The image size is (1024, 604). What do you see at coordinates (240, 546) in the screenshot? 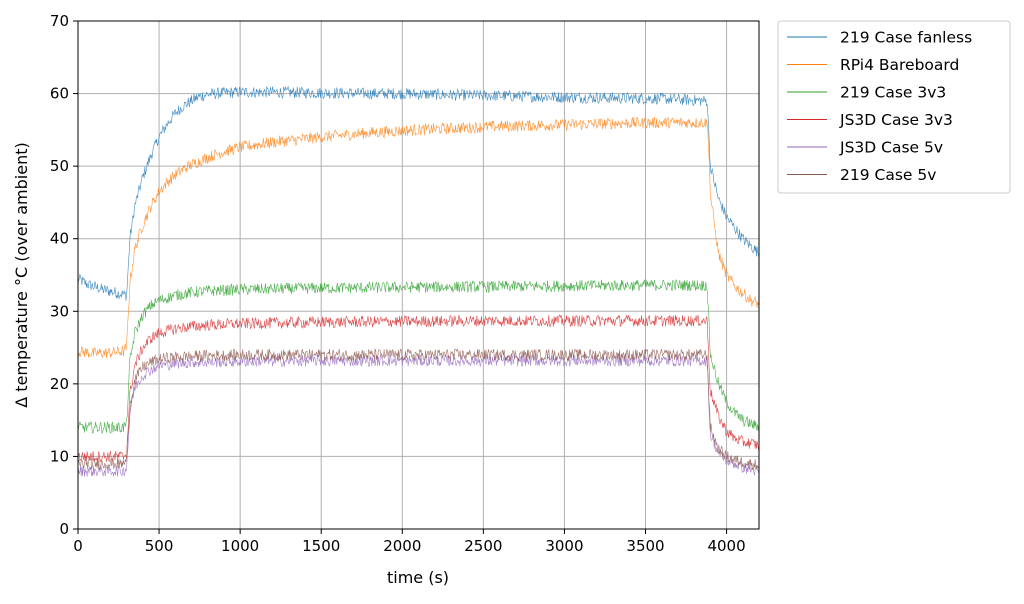
I see `x-tick-label: 1000` at bounding box center [240, 546].